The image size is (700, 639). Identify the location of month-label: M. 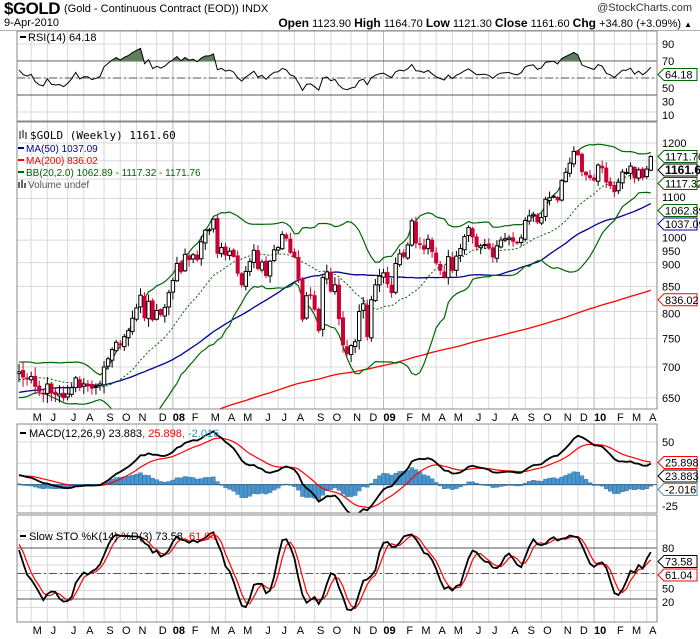
(458, 631).